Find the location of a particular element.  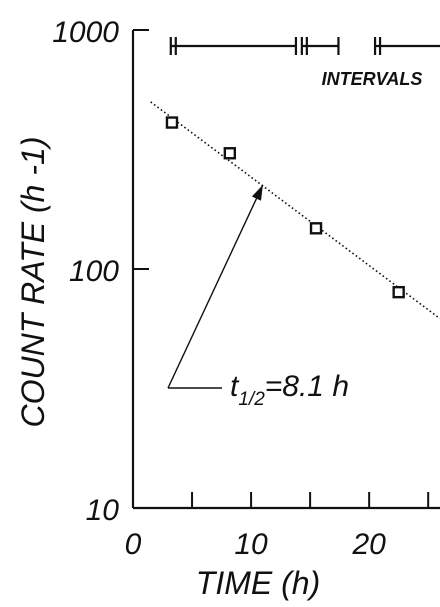

intervals is located at coordinates (304, 46).